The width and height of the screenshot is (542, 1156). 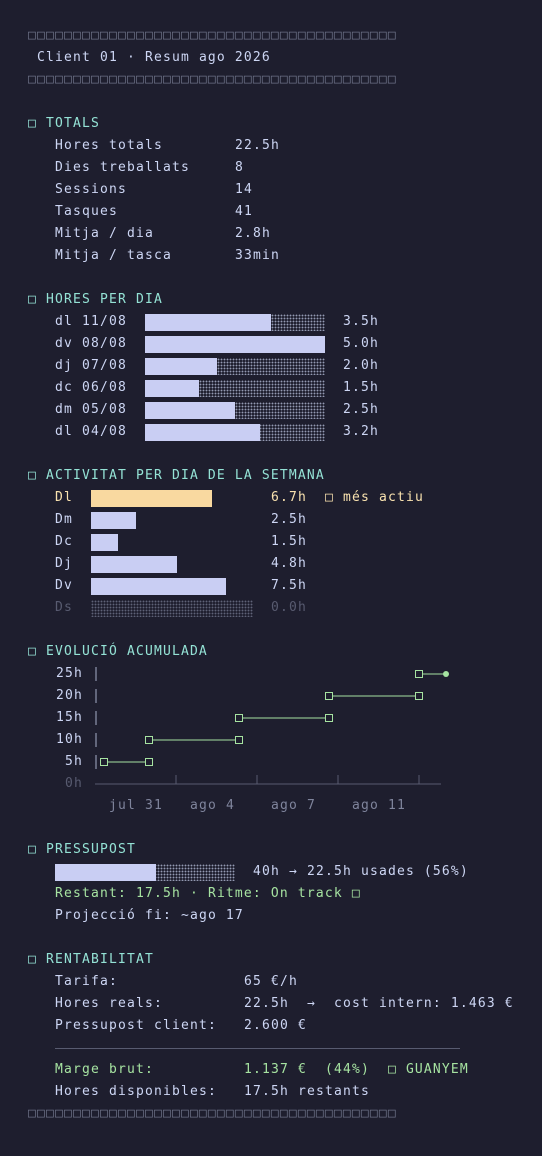 What do you see at coordinates (257, 255) in the screenshot?
I see `total-value: 33min` at bounding box center [257, 255].